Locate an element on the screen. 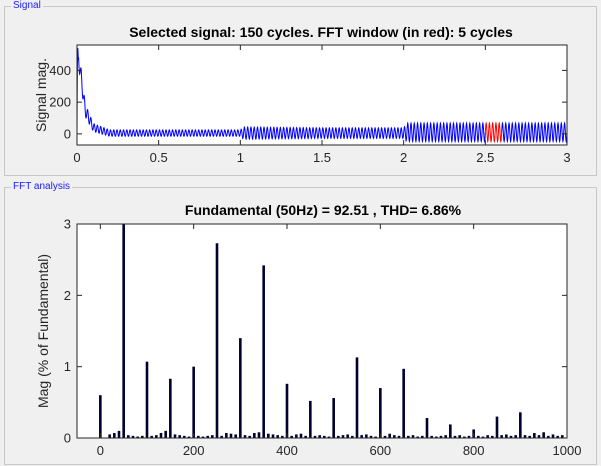 This screenshot has width=601, height=466. signal-x-tick-label: 1.5 is located at coordinates (322, 157).